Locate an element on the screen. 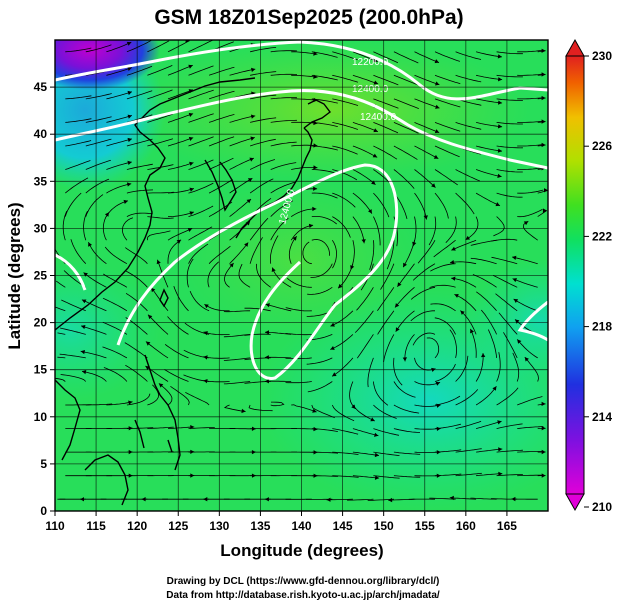 Image resolution: width=619 pixels, height=605 pixels. coastline-taiwan is located at coordinates (164, 298).